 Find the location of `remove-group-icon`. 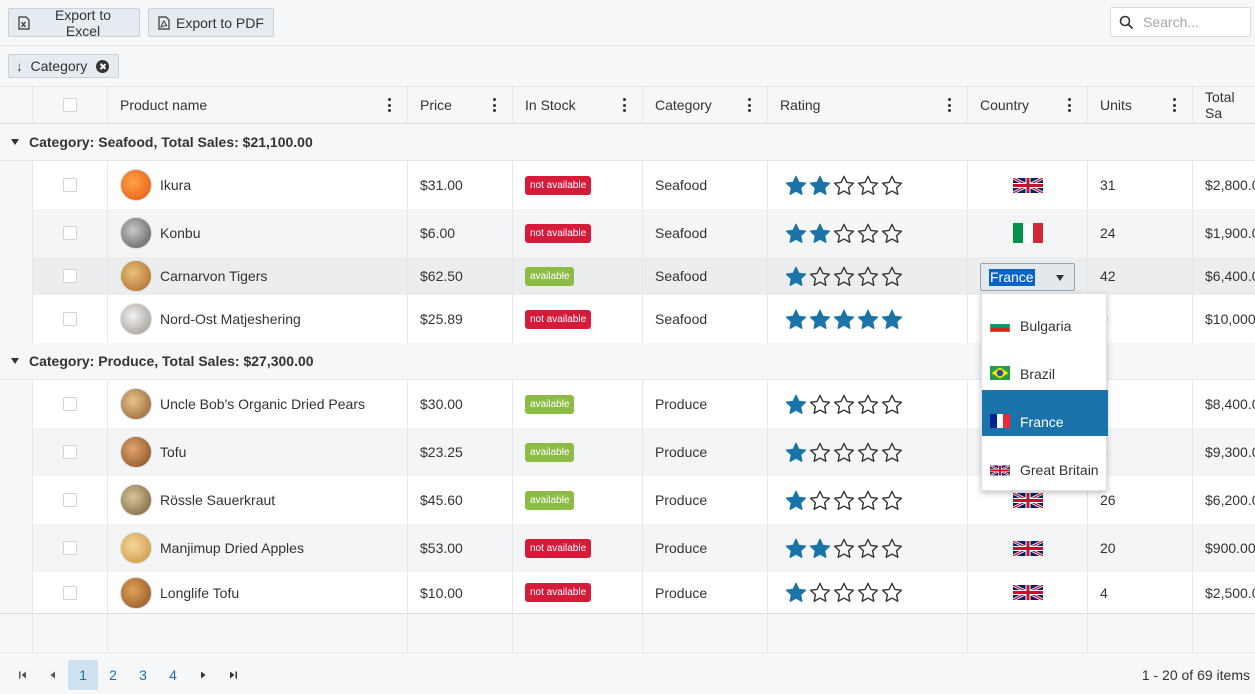

remove-group-icon is located at coordinates (102, 66).